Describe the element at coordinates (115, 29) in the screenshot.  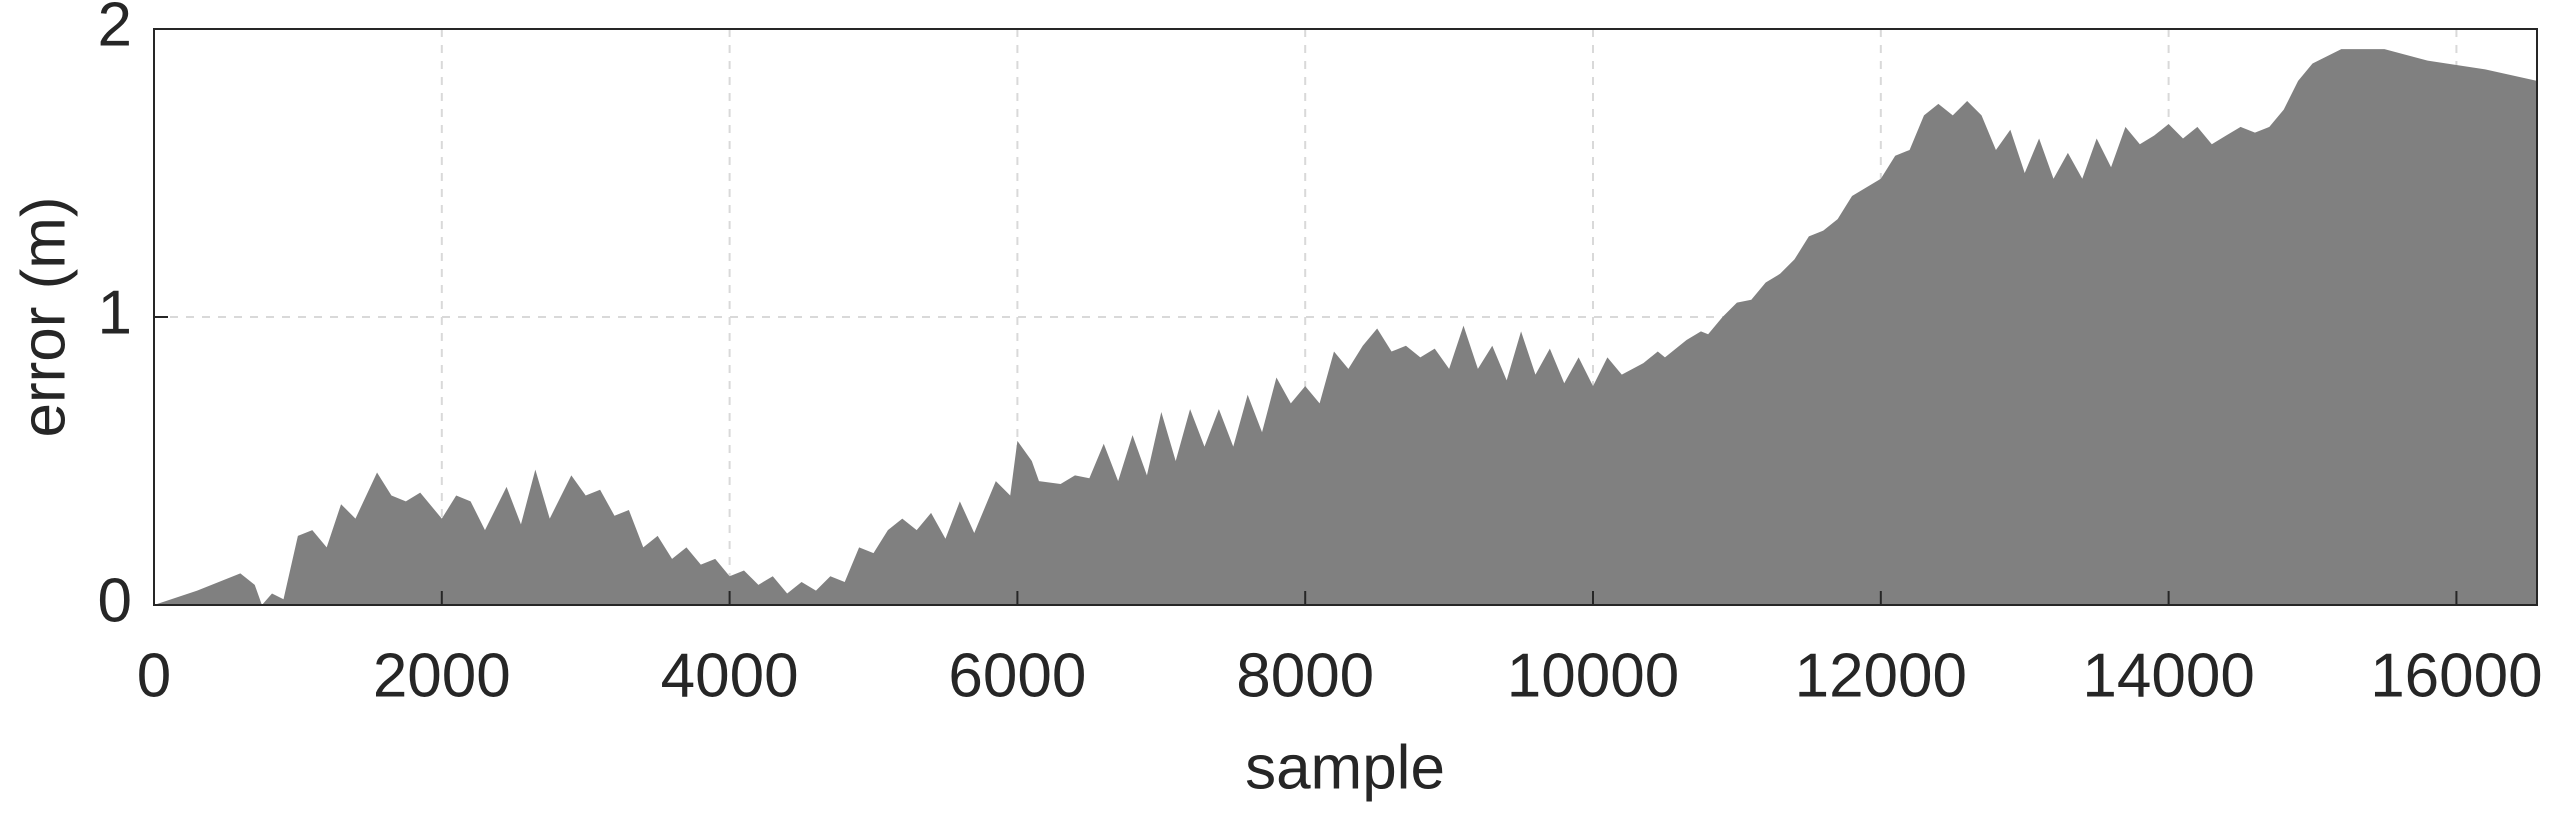
I see `y-tick-label: 2` at that location.